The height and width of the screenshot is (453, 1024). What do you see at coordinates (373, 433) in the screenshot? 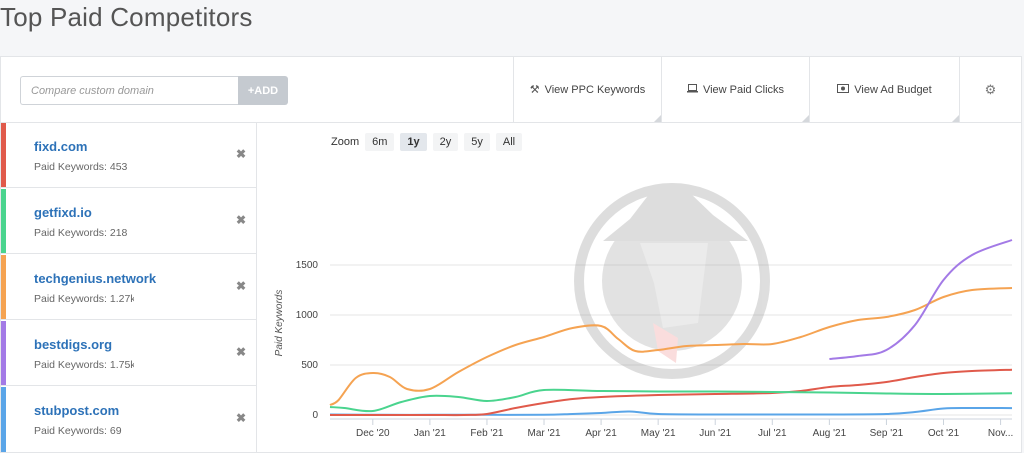
I see `x-tick-label: Dec '20` at bounding box center [373, 433].